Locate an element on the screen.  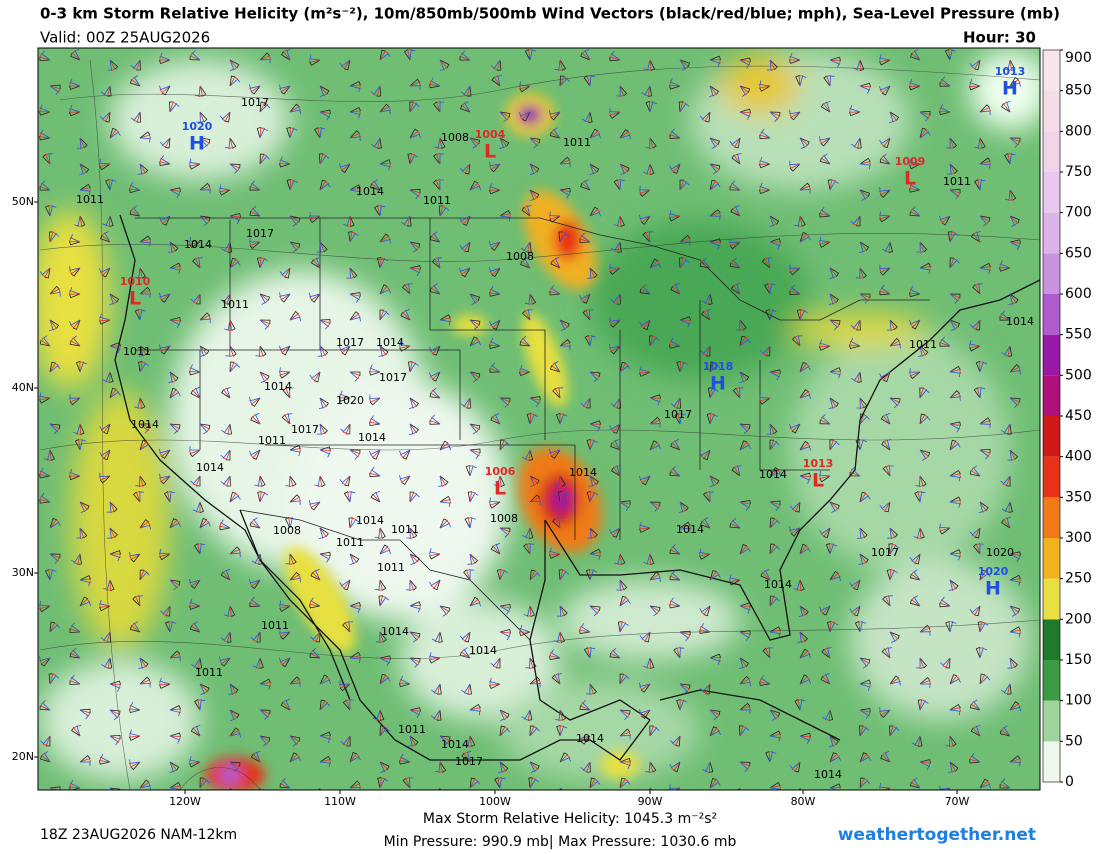
colorbar-label: 500 is located at coordinates (1078, 375).